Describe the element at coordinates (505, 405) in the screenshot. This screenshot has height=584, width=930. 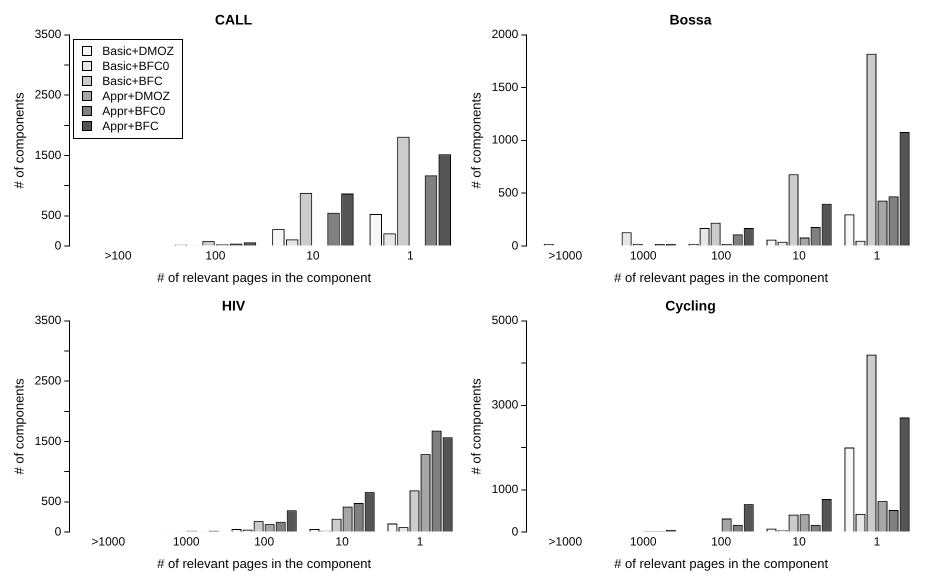
I see `y-tick-label: 3000` at that location.